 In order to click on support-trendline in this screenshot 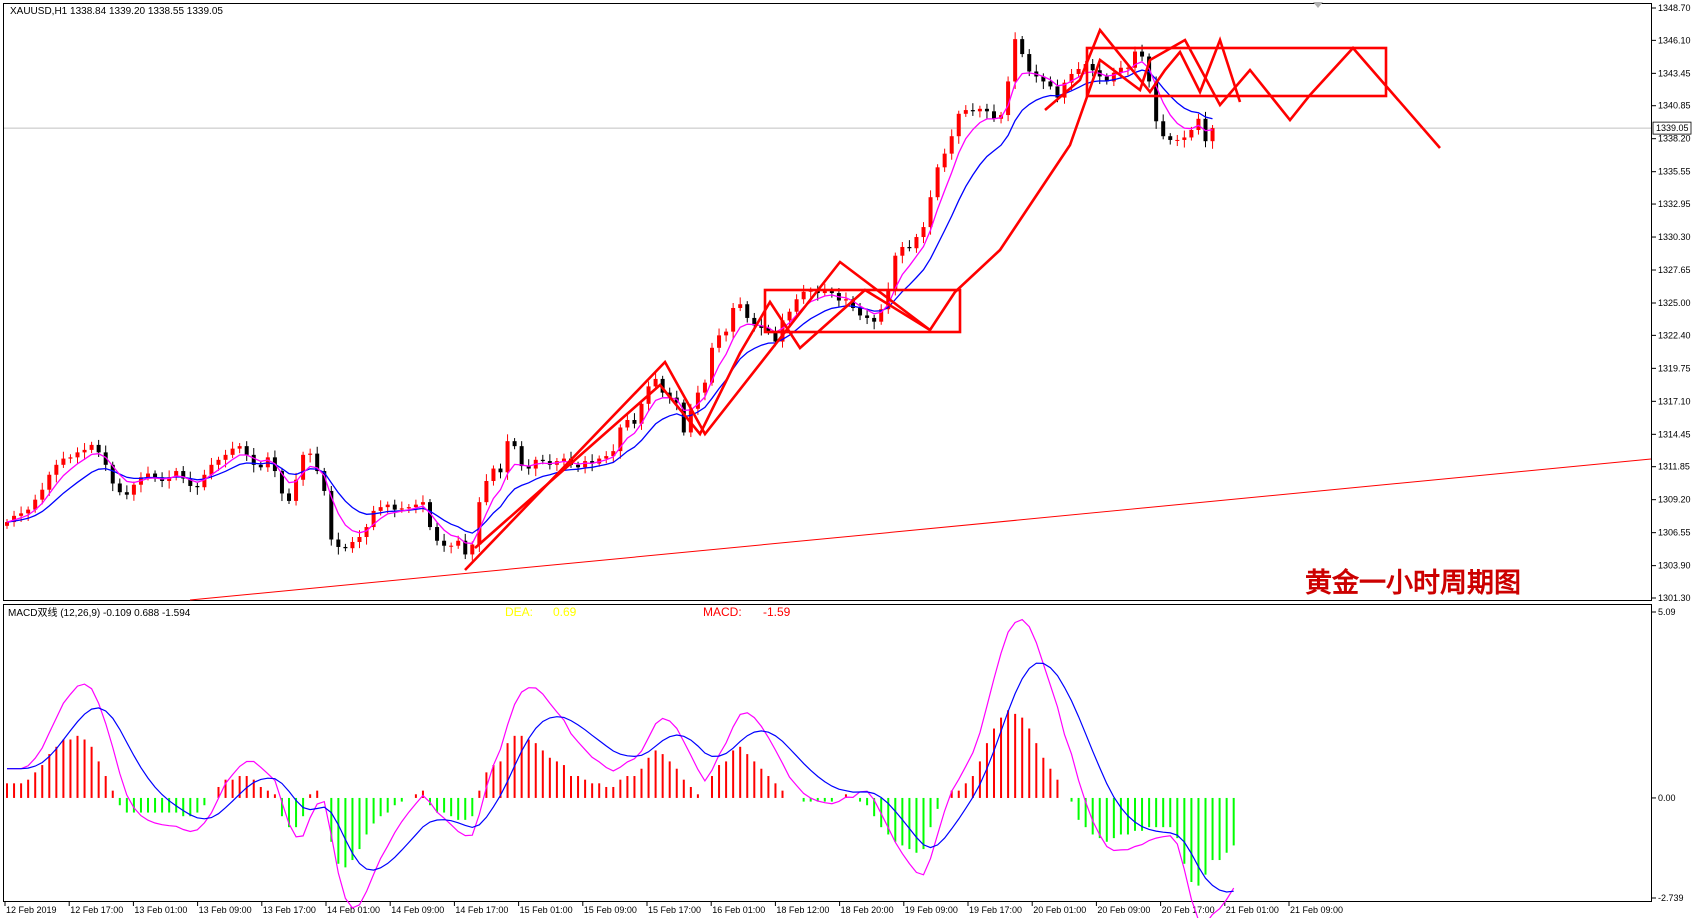, I will do `click(920, 529)`.